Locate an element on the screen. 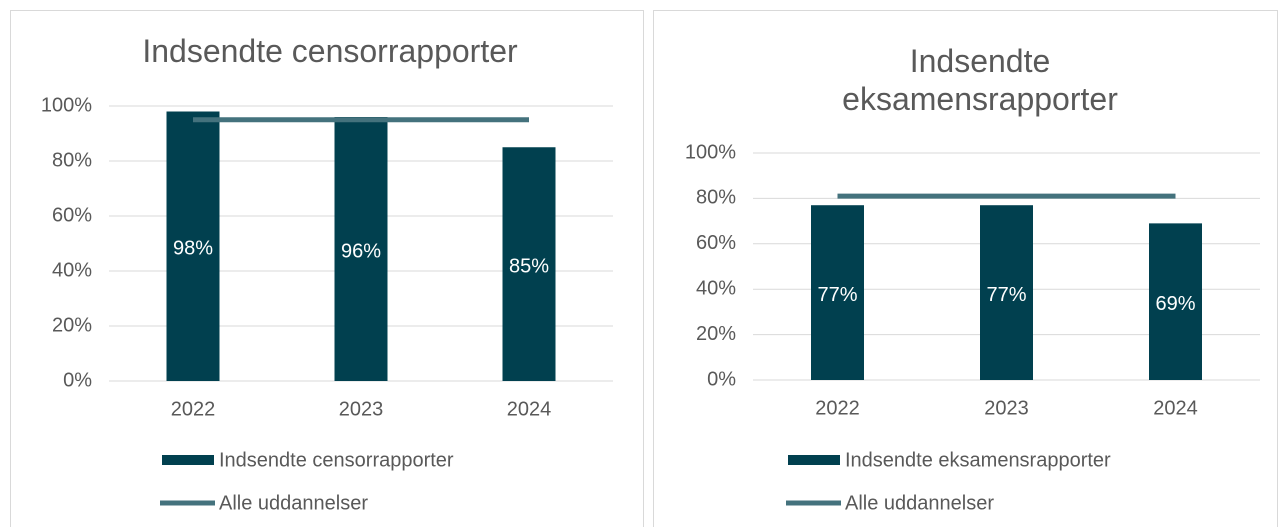 The height and width of the screenshot is (527, 1278). data-label: 96% is located at coordinates (361, 251).